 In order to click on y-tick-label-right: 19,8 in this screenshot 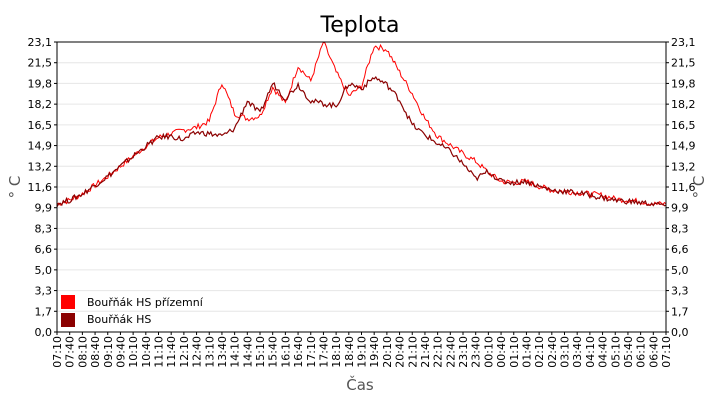, I will do `click(683, 83)`.